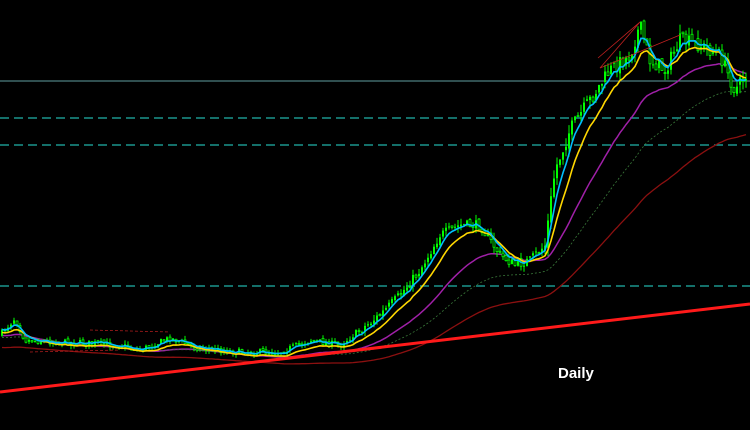 Image resolution: width=750 pixels, height=430 pixels. I want to click on swing-lines, so click(639, 45).